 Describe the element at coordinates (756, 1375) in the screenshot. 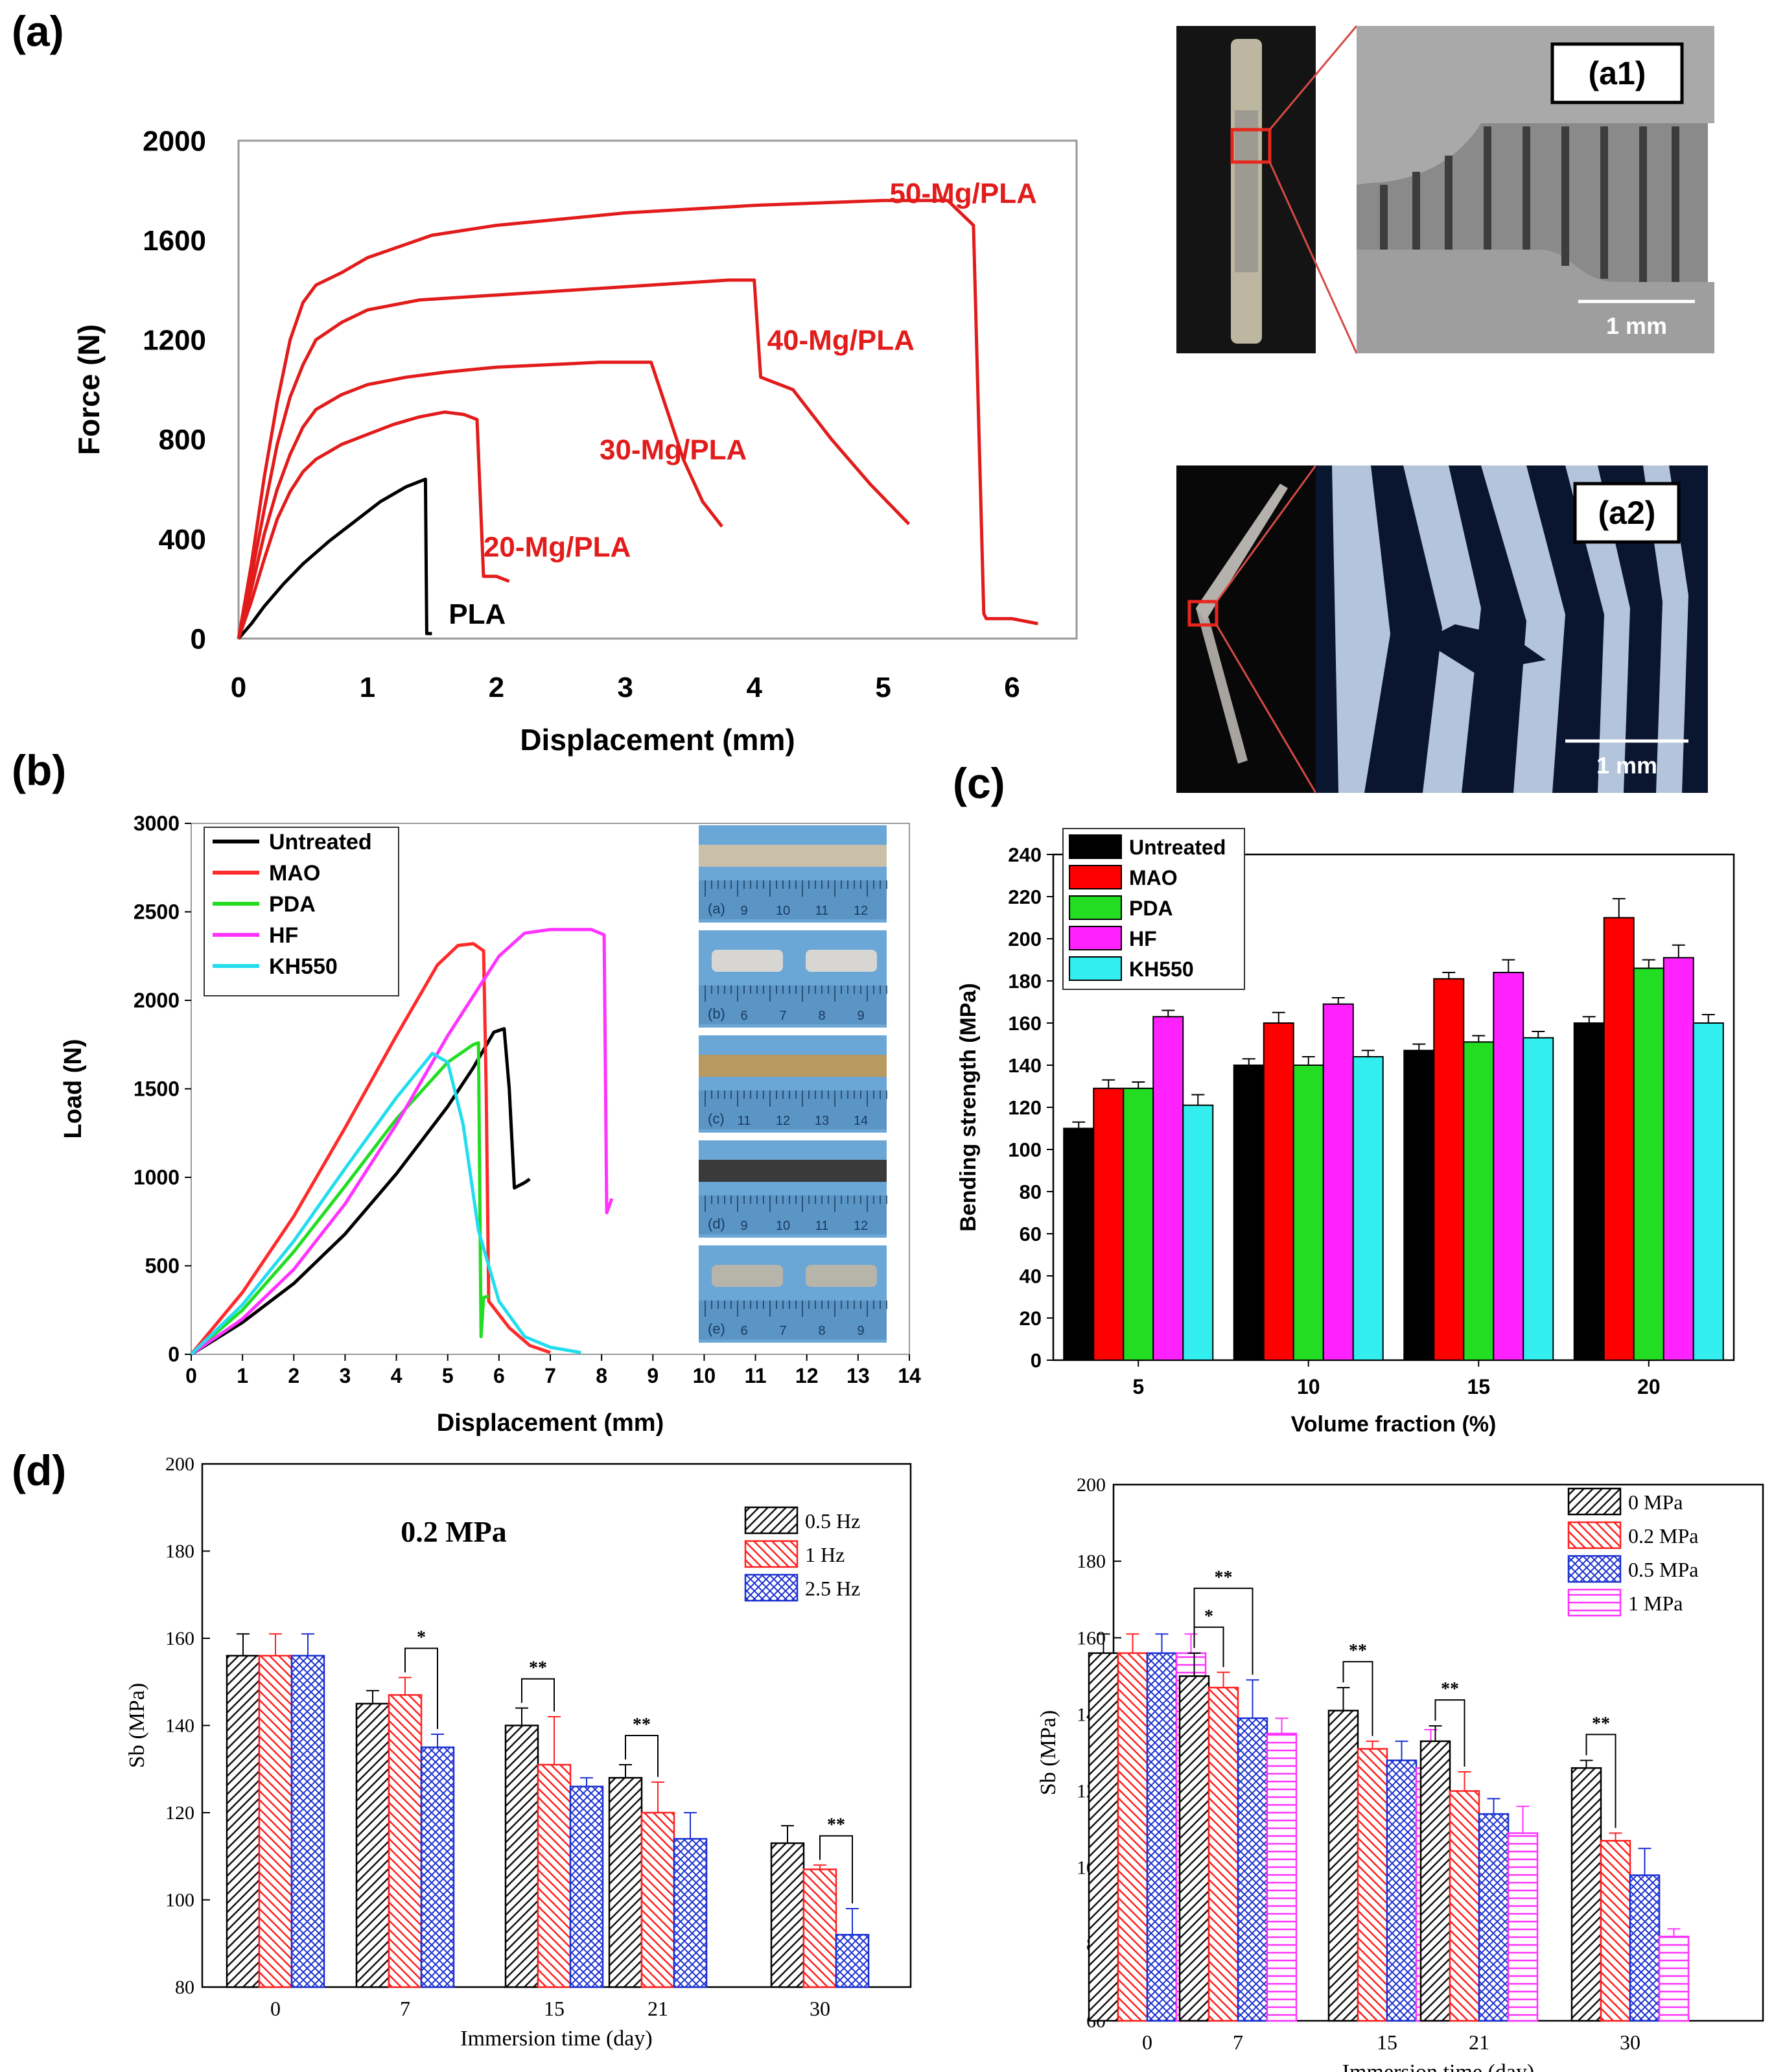

I see `x-tick-label: 11` at that location.